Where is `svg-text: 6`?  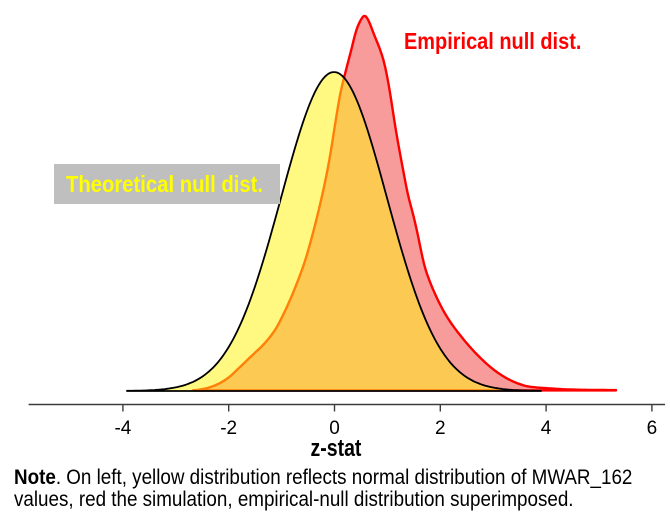 svg-text: 6 is located at coordinates (652, 428).